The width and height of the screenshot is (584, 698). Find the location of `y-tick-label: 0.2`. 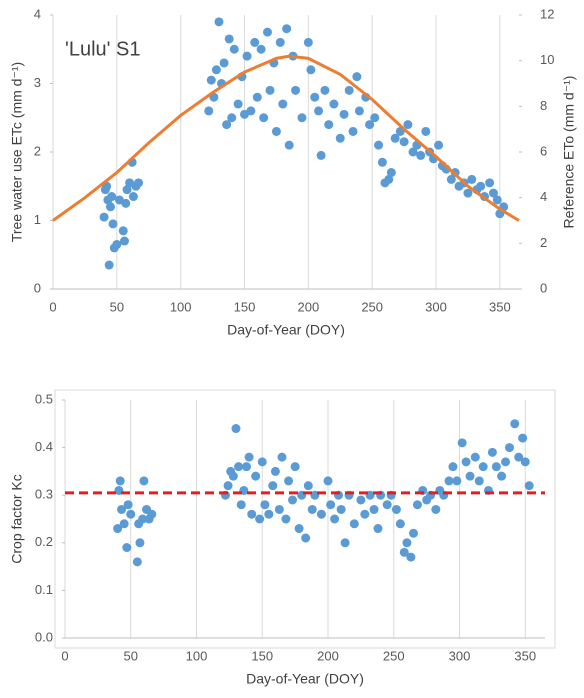

y-tick-label: 0.2 is located at coordinates (44, 541).